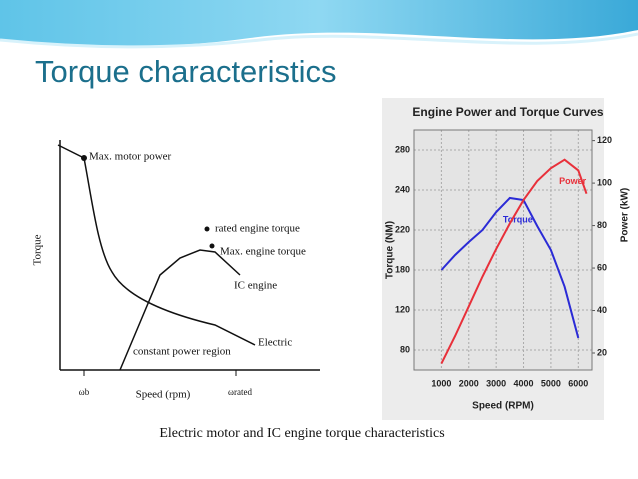  I want to click on y-tick-label: 80, so click(405, 349).